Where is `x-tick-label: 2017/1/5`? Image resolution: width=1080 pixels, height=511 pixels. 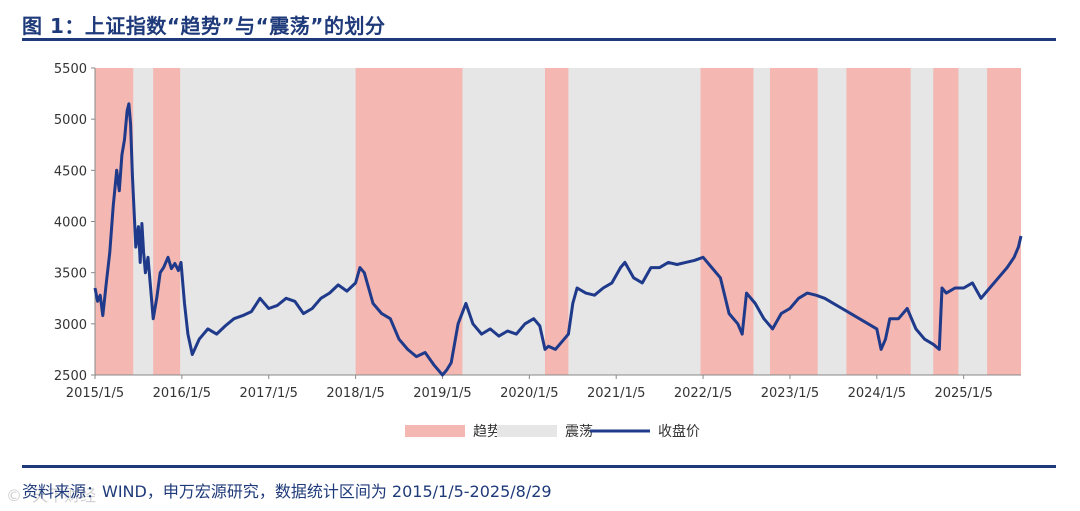 x-tick-label: 2017/1/5 is located at coordinates (269, 393).